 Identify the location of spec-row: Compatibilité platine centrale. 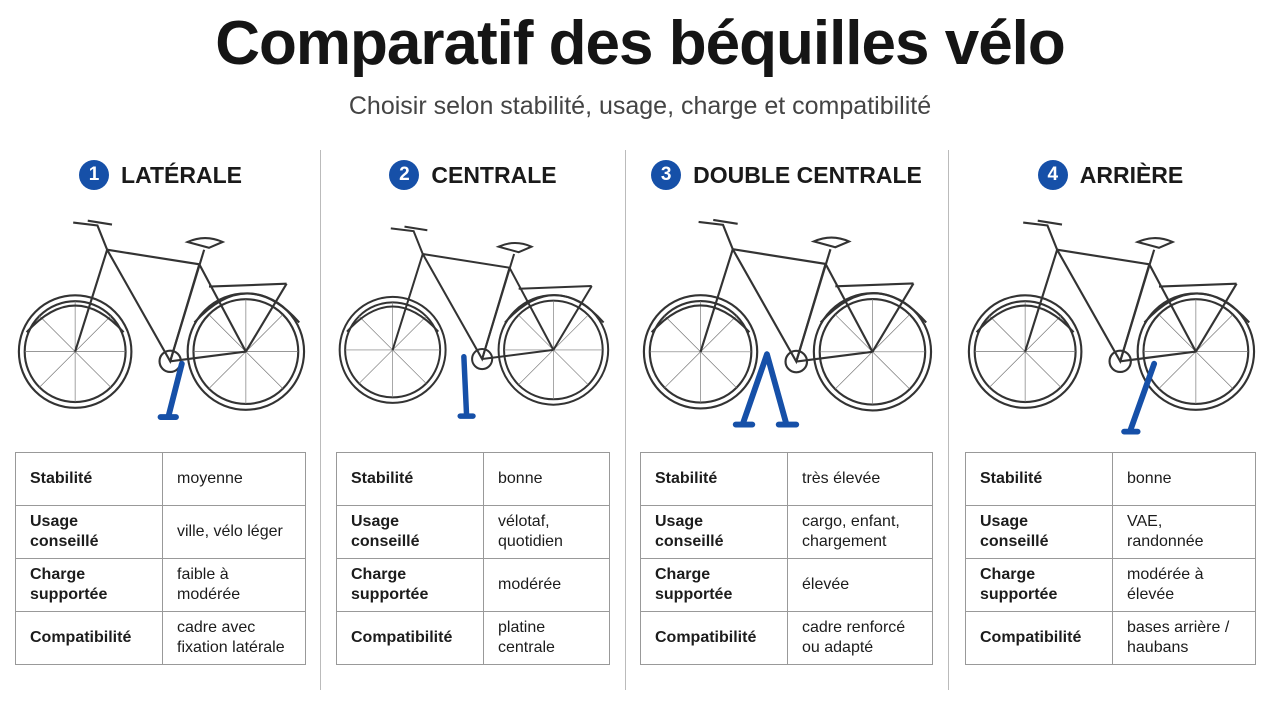
(473, 638).